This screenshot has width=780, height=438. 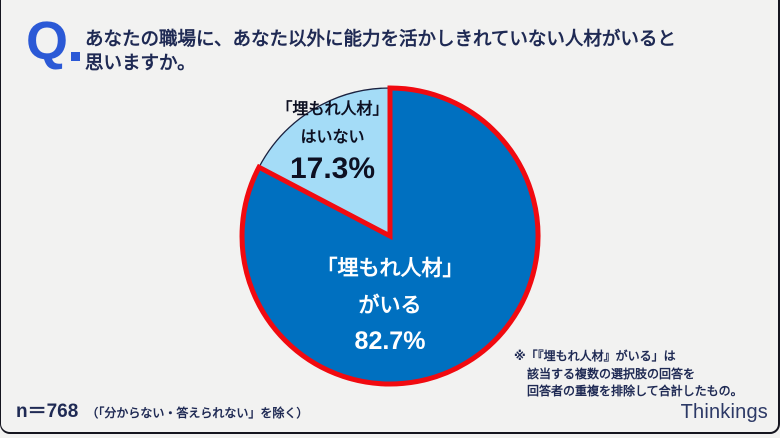 What do you see at coordinates (197, 413) in the screenshot?
I see `sample-exclusion-note: （「分からない・答えられない」を除く）` at bounding box center [197, 413].